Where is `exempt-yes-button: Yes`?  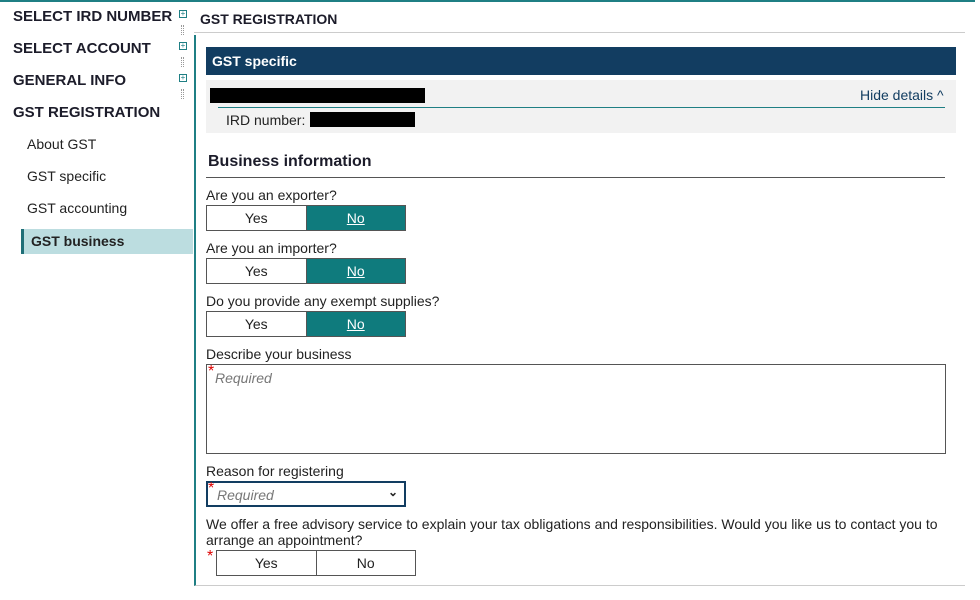 exempt-yes-button: Yes is located at coordinates (257, 324).